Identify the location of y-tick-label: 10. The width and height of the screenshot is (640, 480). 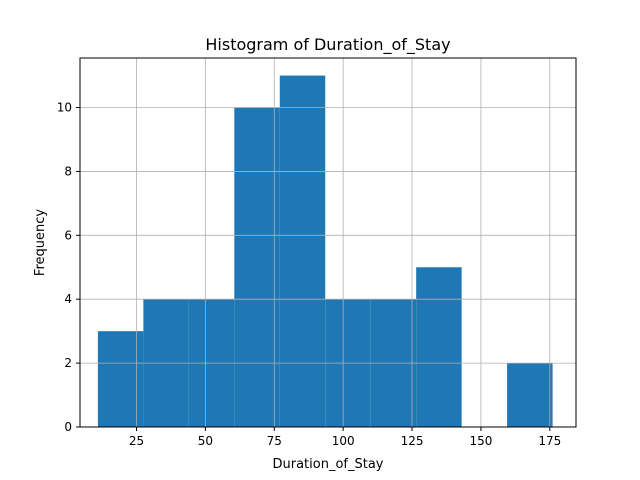
(64, 108).